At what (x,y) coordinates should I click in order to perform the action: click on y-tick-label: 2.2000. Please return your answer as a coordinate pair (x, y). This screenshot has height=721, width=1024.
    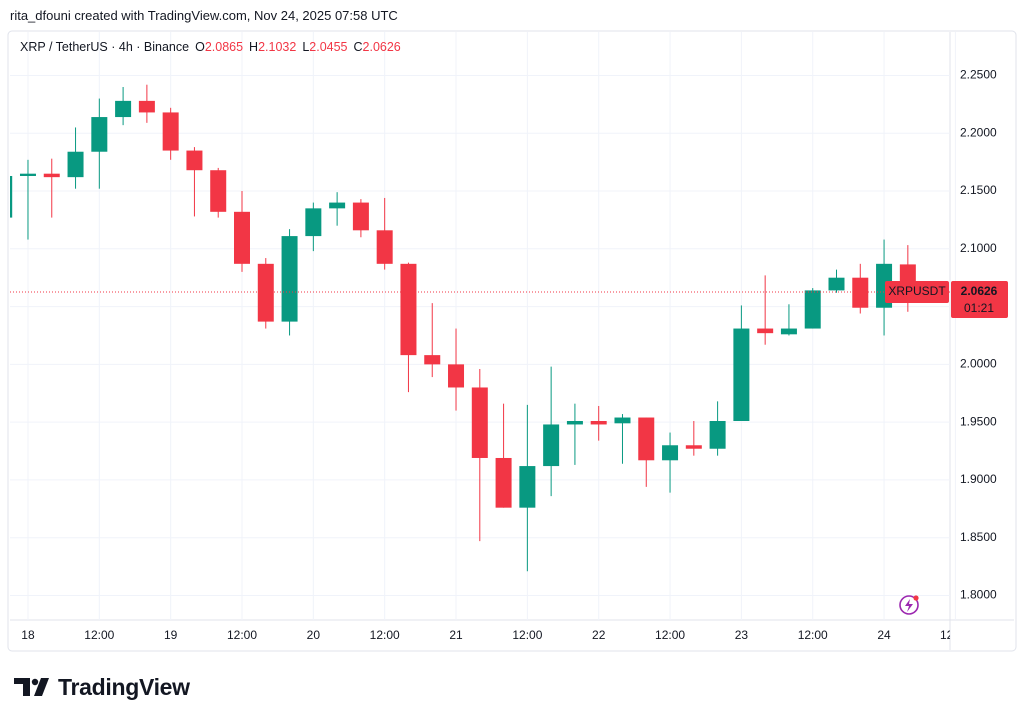
    Looking at the image, I should click on (978, 132).